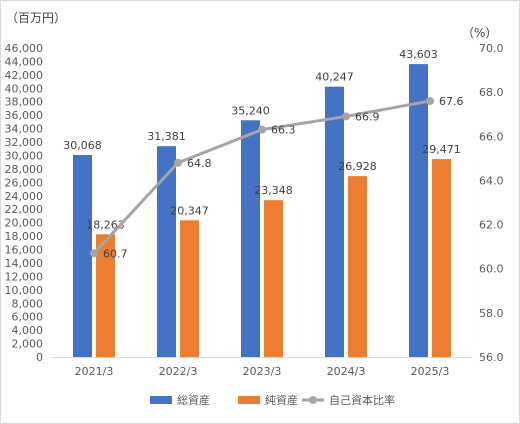  Describe the element at coordinates (334, 77) in the screenshot. I see `bar-data-label: 40,247` at that location.